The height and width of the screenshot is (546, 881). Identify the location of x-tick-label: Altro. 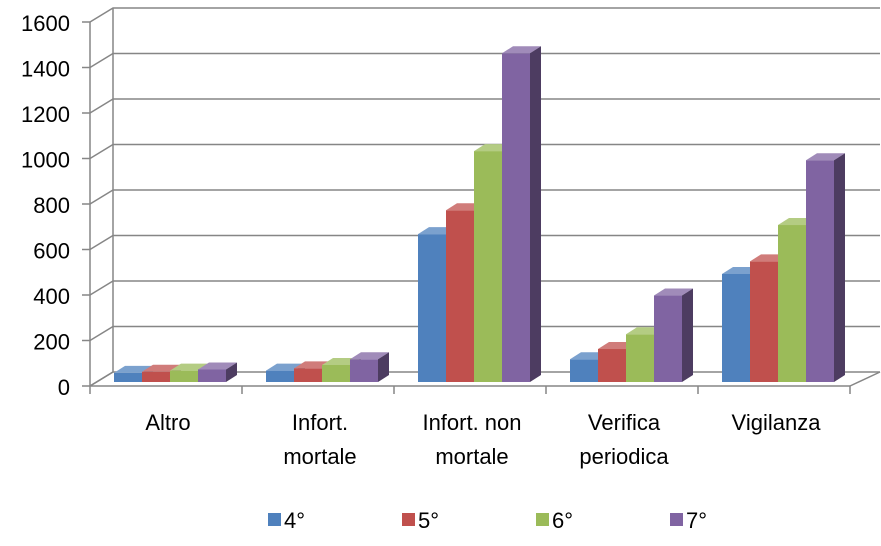
(167, 422).